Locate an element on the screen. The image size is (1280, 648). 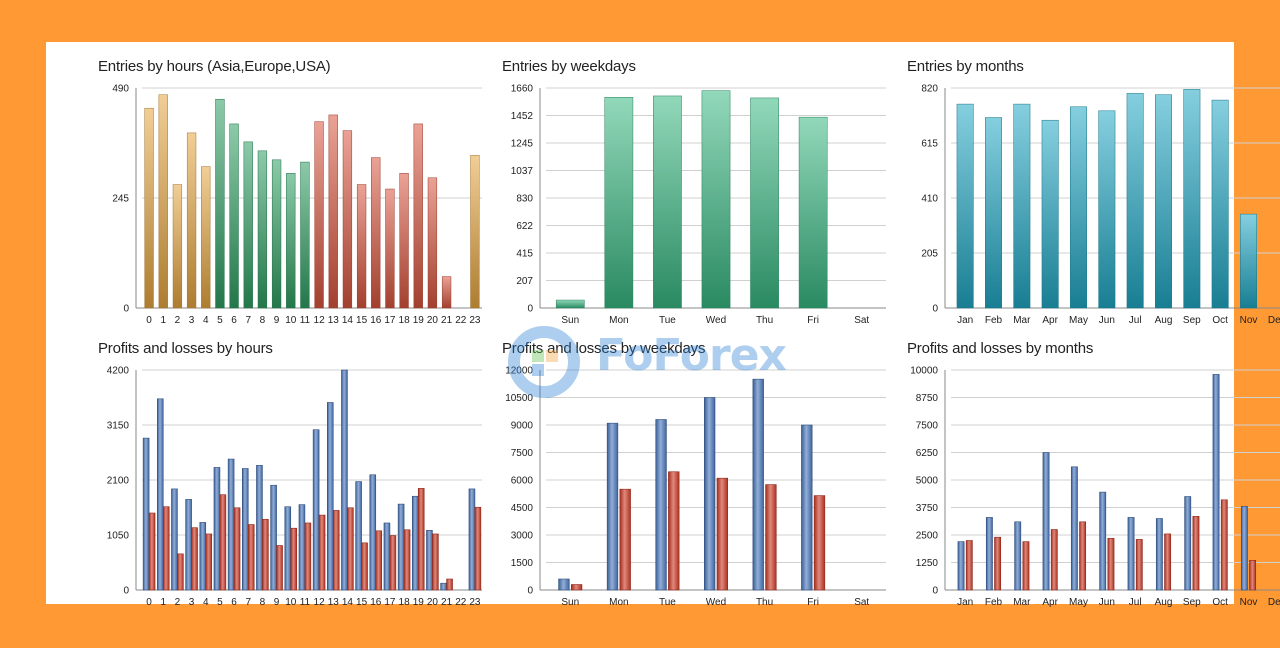
y-tick-label: 1250 is located at coordinates (927, 563).